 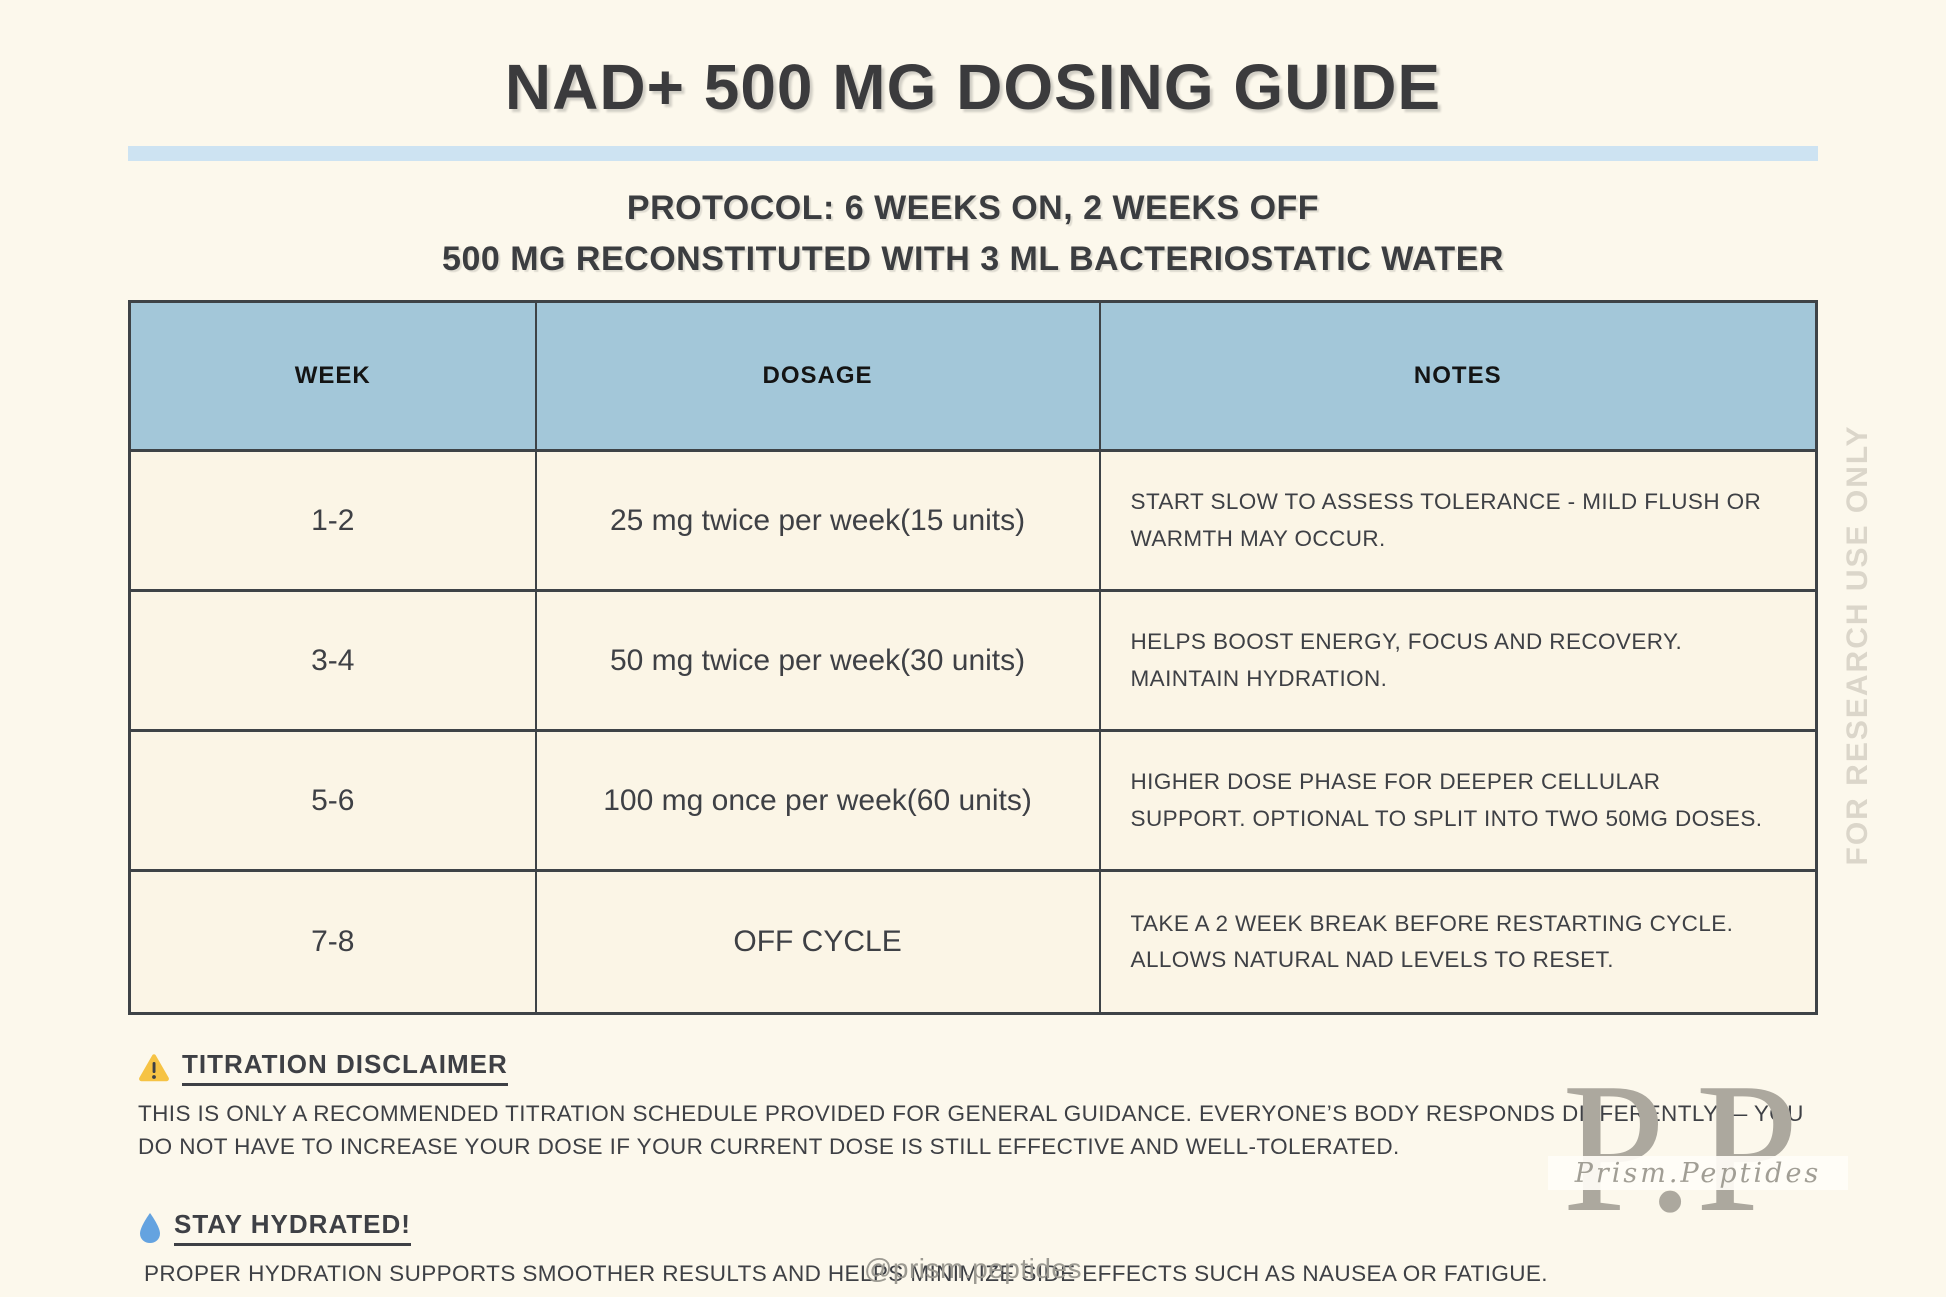 I want to click on page-title: NAD+ 500 MG DOSING GUIDE, so click(x=973, y=87).